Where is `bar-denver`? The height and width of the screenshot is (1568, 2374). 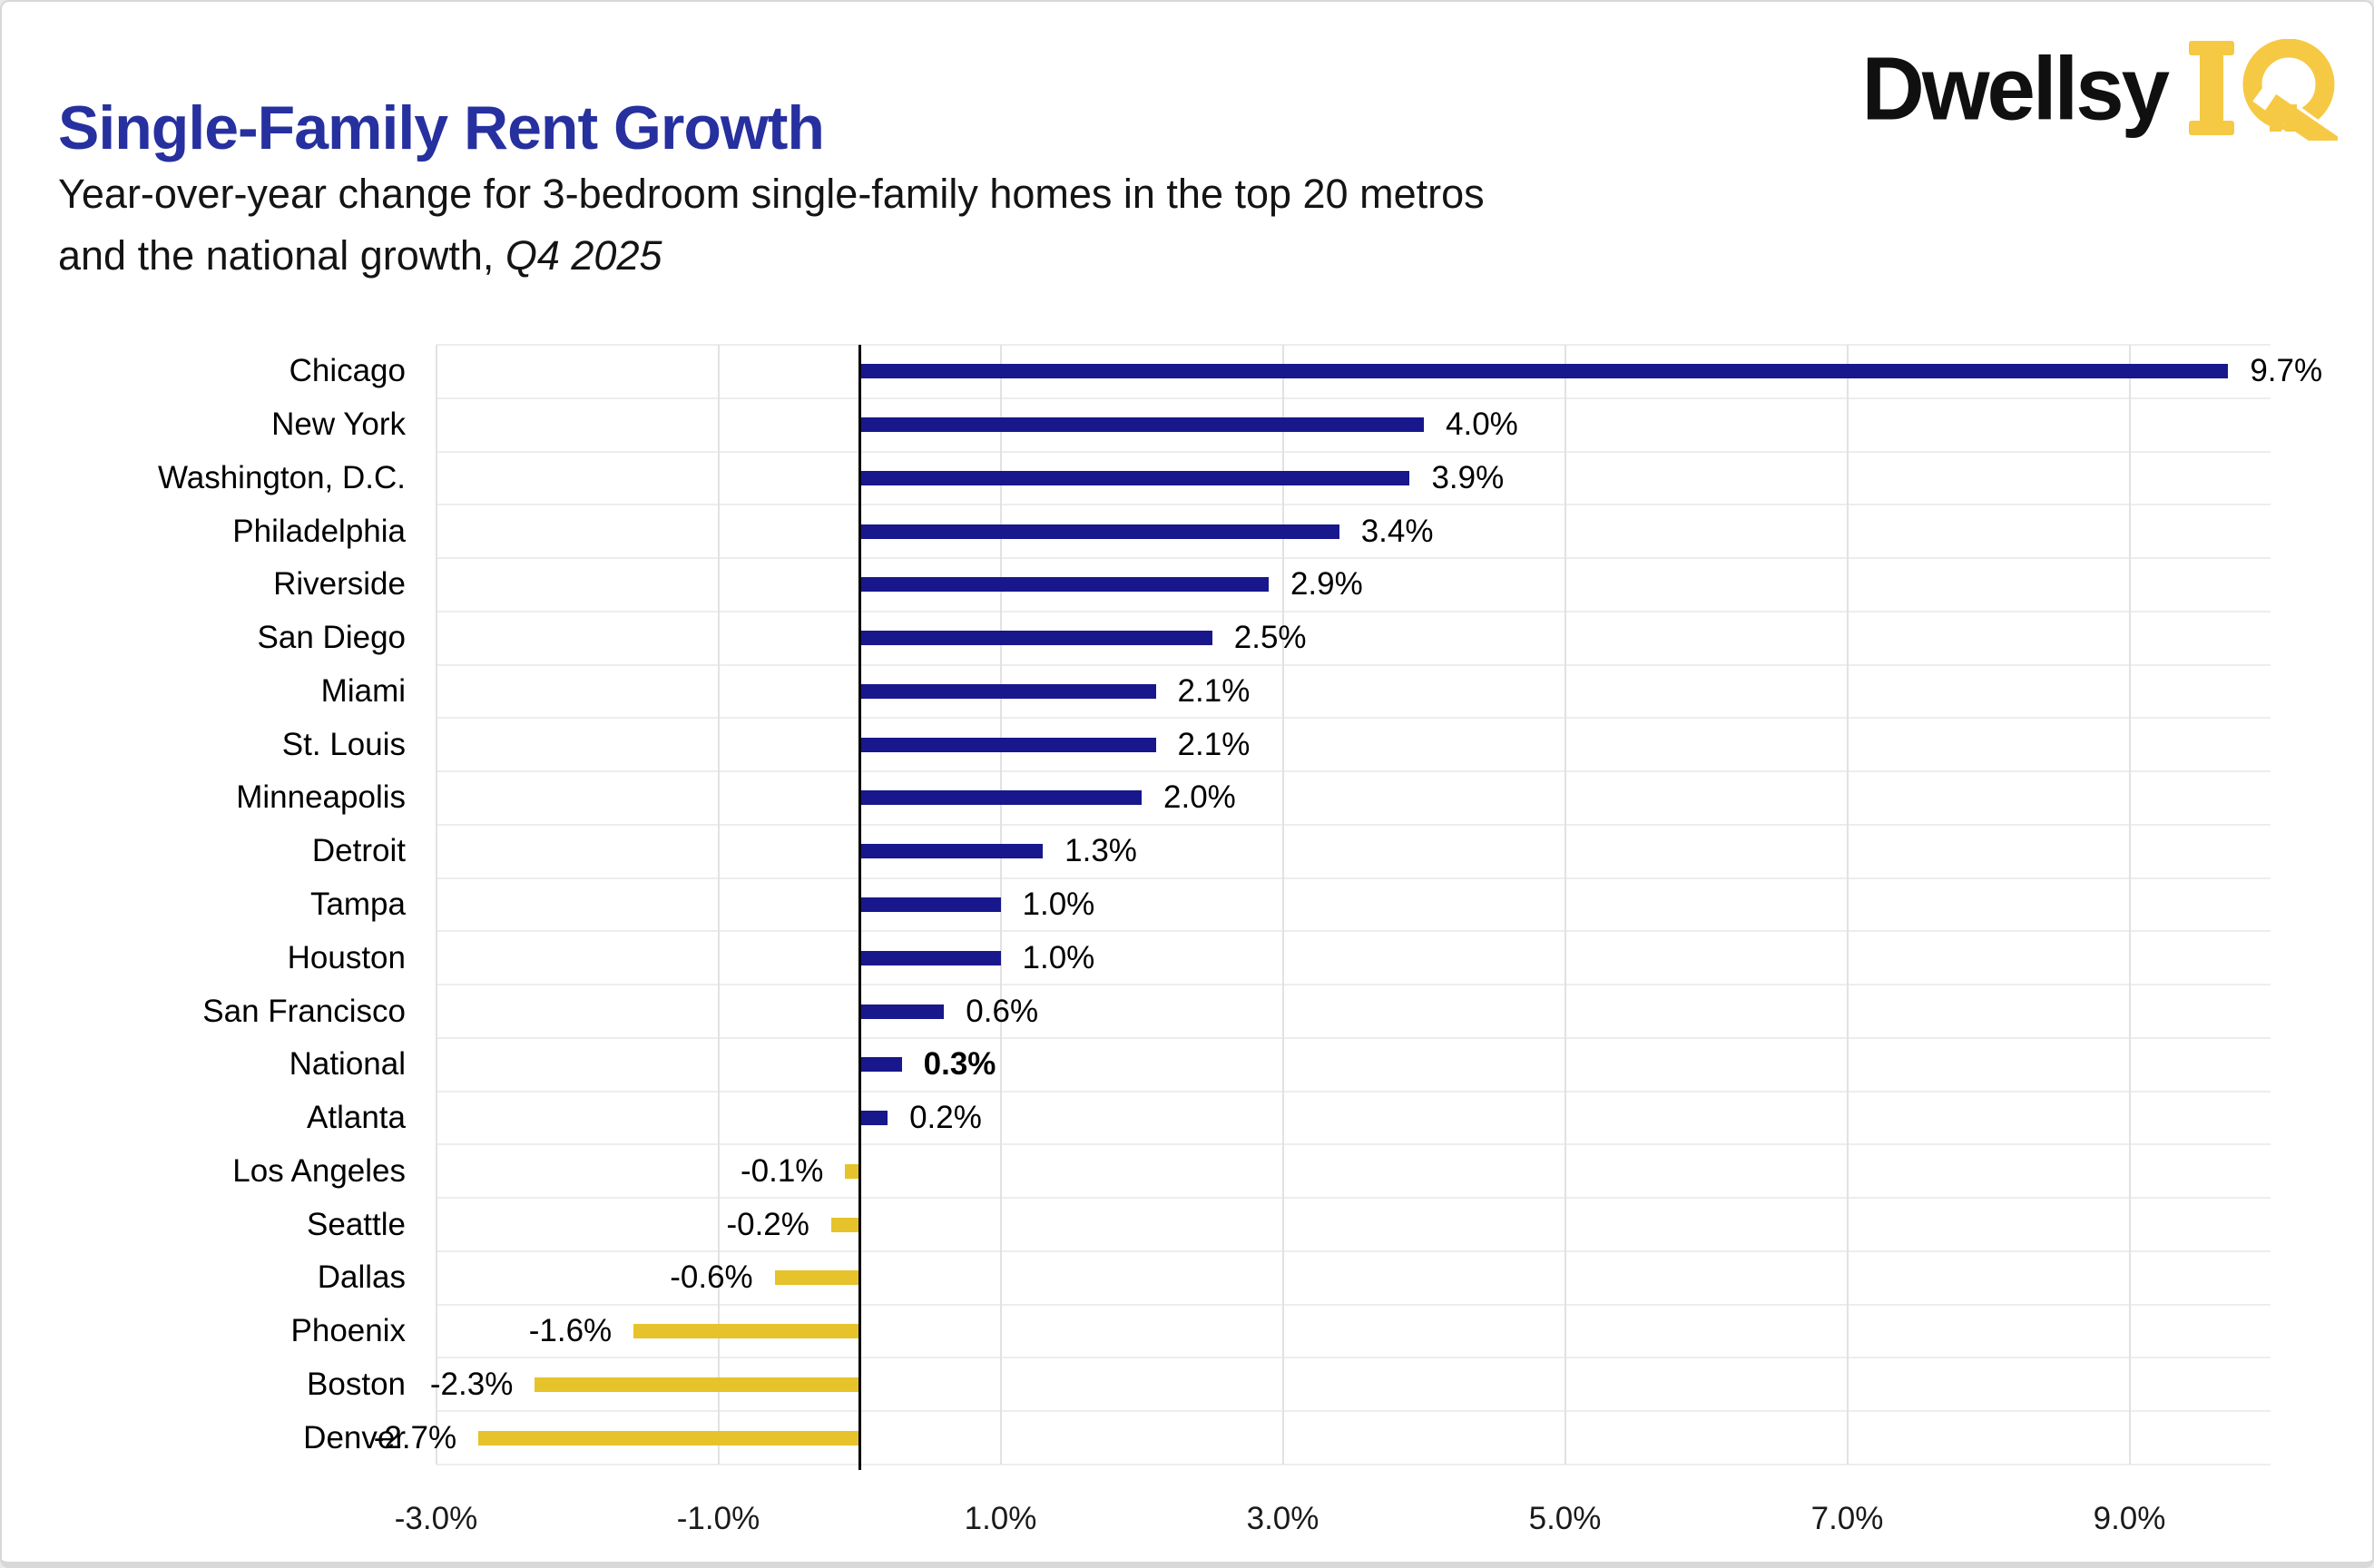 bar-denver is located at coordinates (668, 1438).